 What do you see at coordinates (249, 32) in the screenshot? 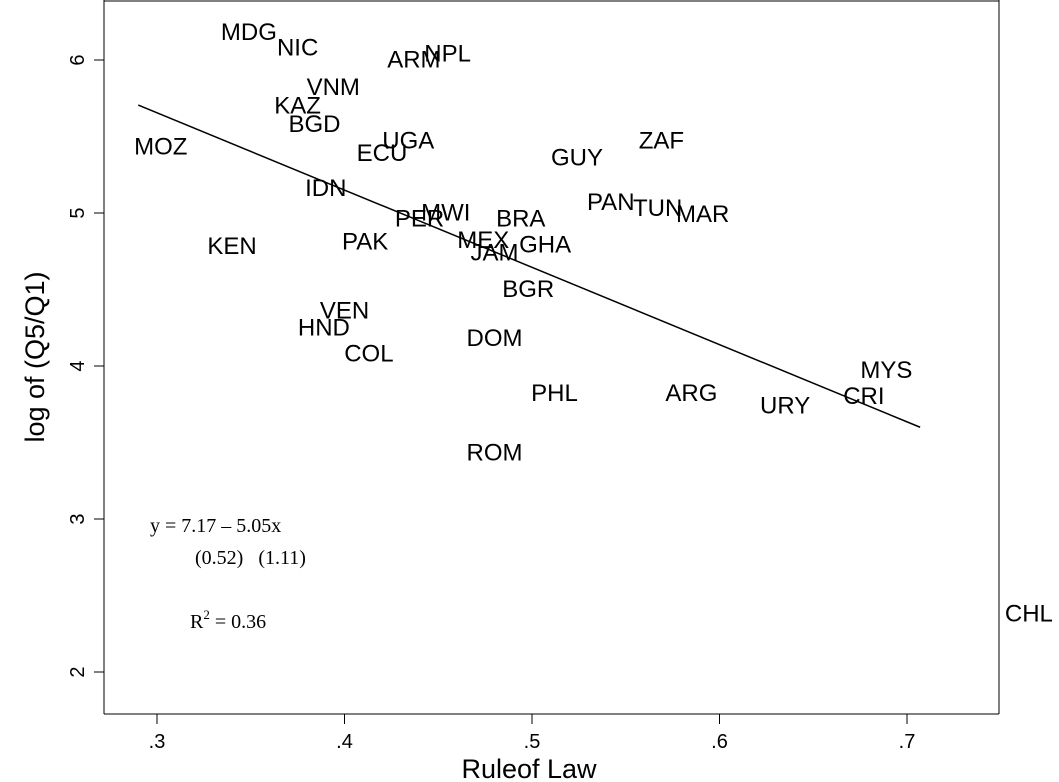
I see `data-point-mdg: MDG` at bounding box center [249, 32].